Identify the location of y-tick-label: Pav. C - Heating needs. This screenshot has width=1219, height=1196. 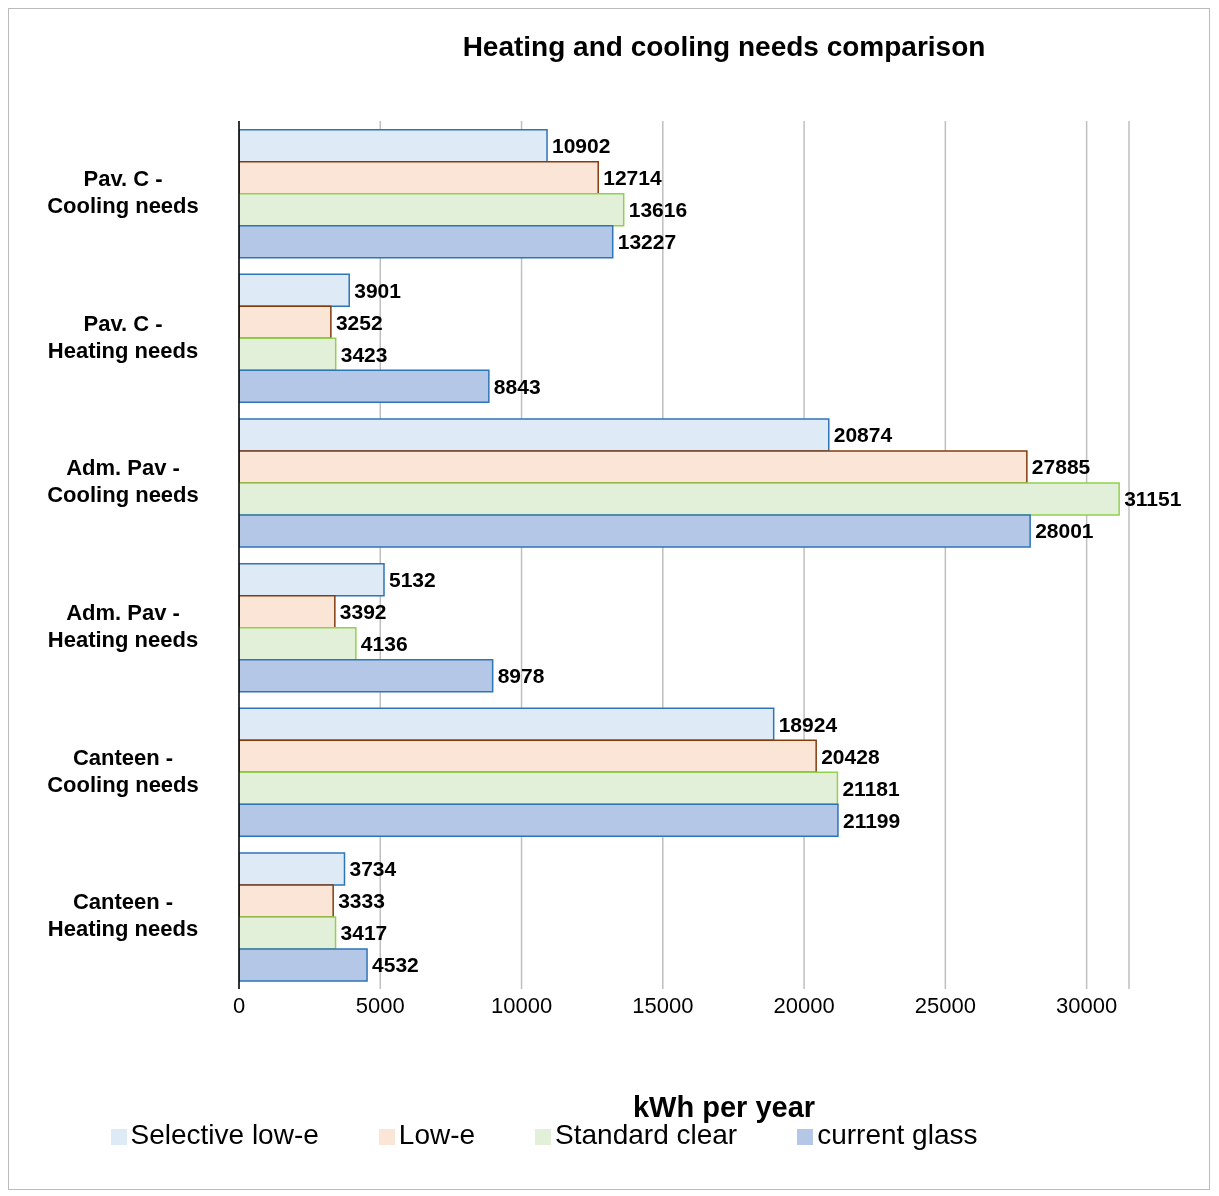
(123, 336).